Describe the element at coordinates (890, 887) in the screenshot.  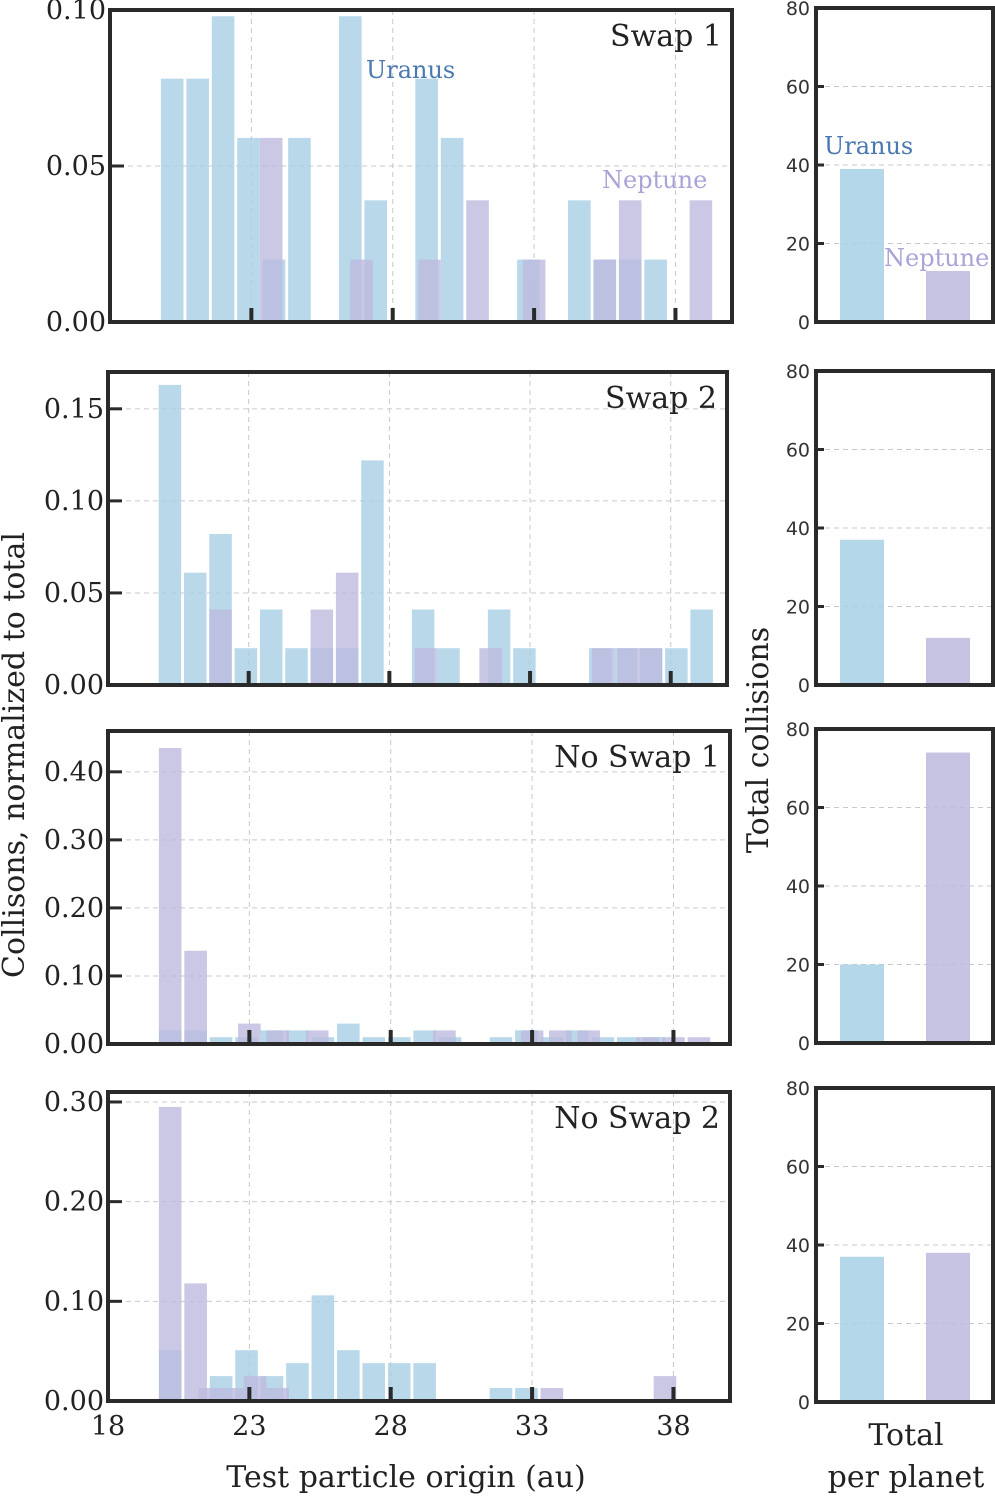
I see `totals-panel-3: 0 20 40 60 80` at that location.